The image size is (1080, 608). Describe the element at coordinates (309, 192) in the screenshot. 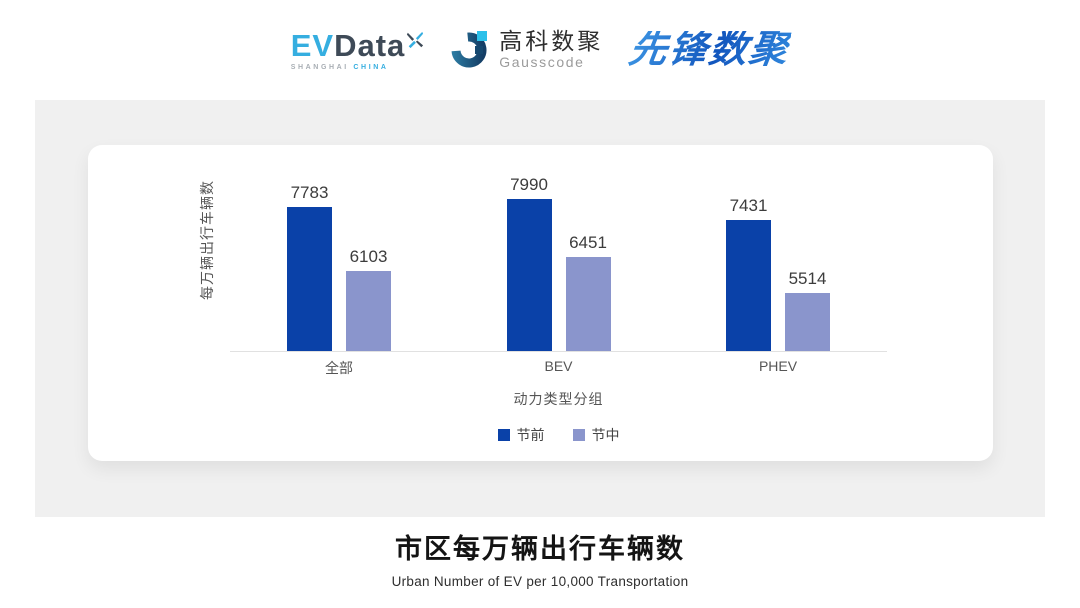

I see `bar-value-label: 7783` at that location.